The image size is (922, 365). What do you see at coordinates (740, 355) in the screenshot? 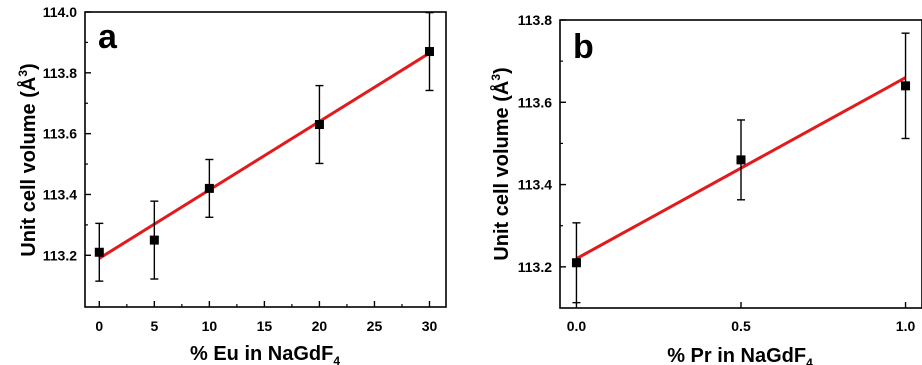
I see `x-axis-title: % Pr in NaGdF4` at bounding box center [740, 355].